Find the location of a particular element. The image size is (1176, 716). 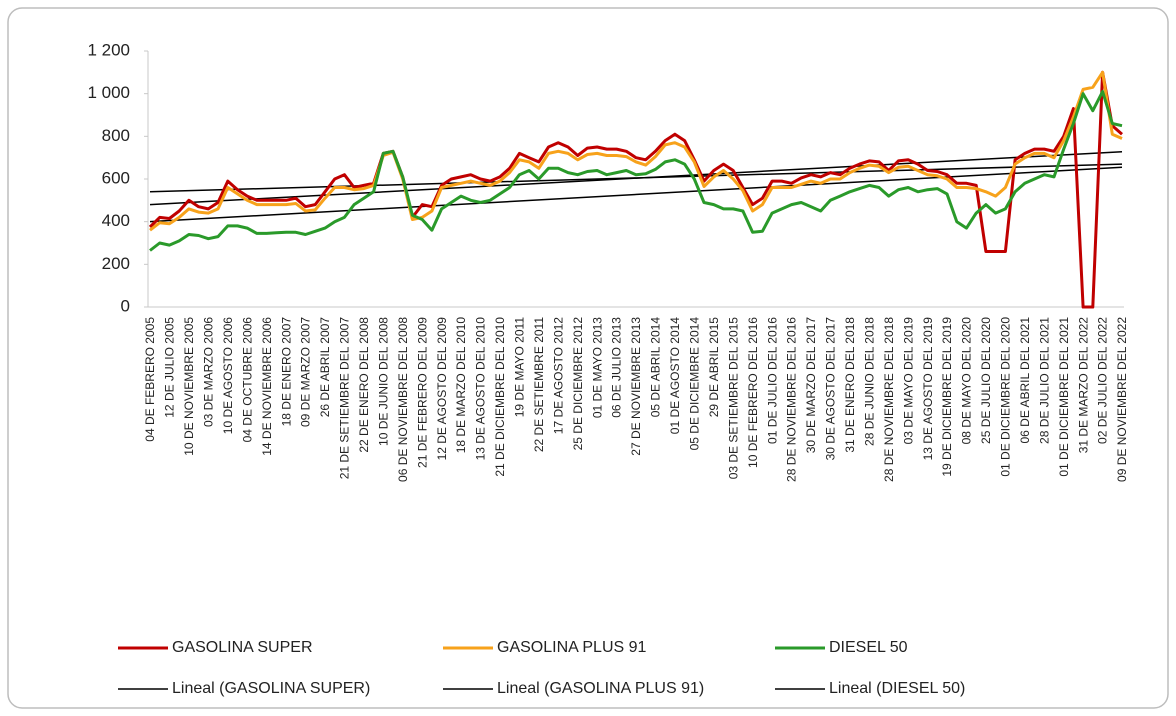

x-tick-label: 18 DE MARZO DEL 2010 is located at coordinates (461, 385).